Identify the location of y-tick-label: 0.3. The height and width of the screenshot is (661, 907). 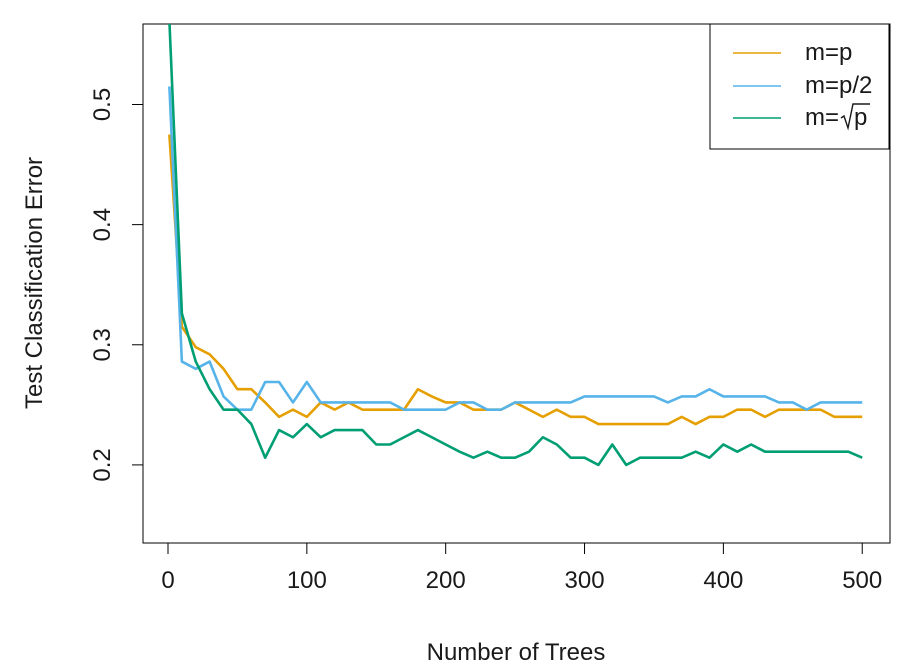
(102, 344).